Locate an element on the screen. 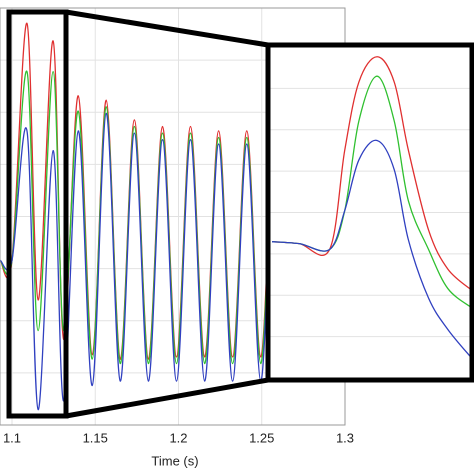  x-axis-label: Time (s) is located at coordinates (174, 460).